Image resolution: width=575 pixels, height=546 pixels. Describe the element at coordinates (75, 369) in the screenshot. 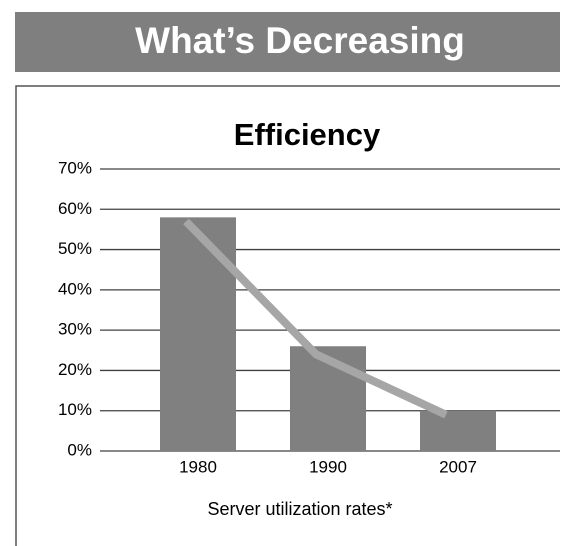

I see `y-tick-label: 20%` at that location.